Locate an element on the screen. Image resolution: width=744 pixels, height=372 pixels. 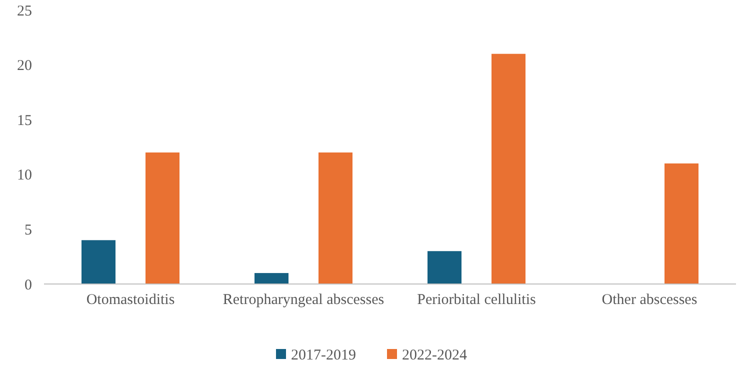
y-tick-label: 15 is located at coordinates (24, 120).